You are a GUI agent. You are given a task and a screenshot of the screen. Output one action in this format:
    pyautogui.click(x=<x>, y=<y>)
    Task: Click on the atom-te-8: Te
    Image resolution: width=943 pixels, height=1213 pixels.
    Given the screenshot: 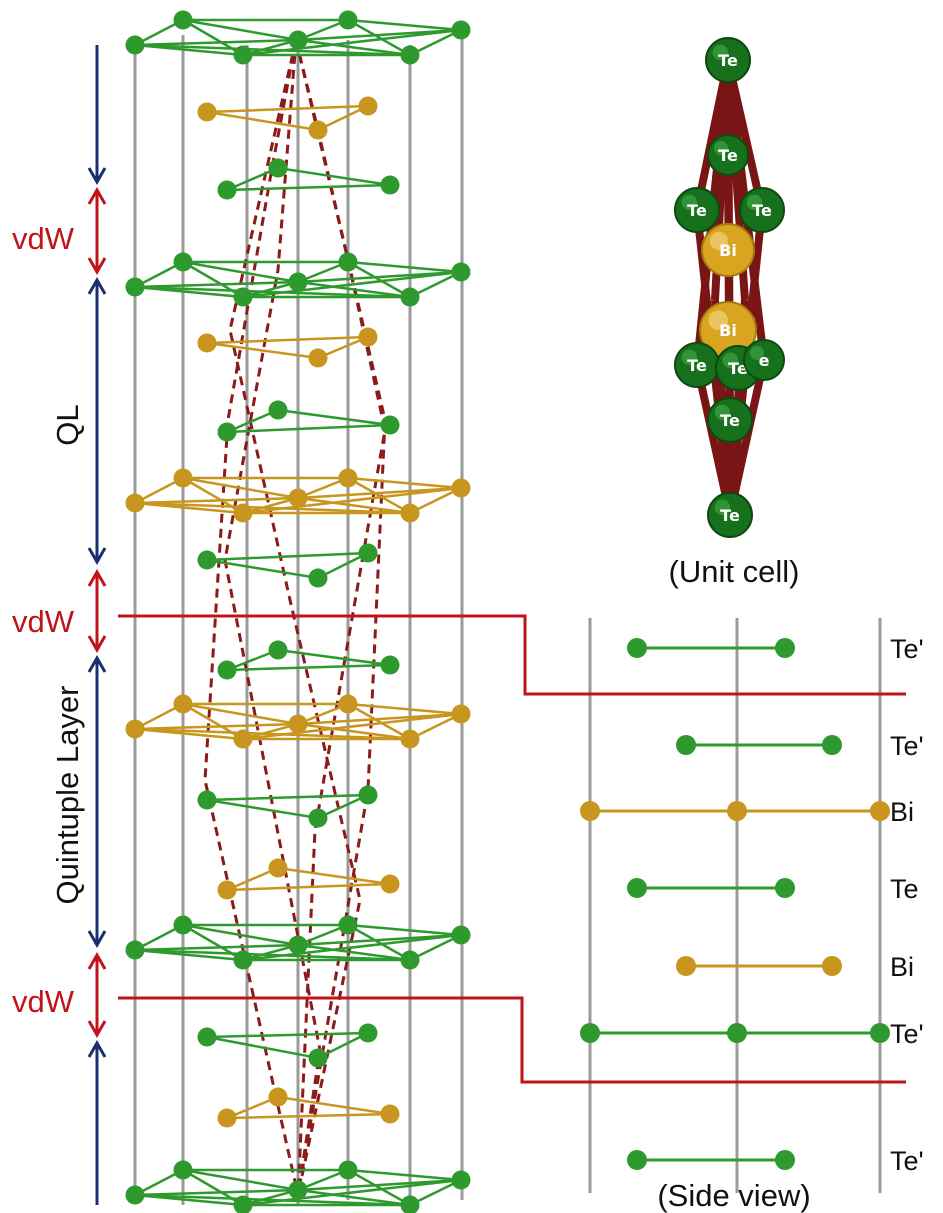 What is the action you would take?
    pyautogui.click(x=730, y=420)
    